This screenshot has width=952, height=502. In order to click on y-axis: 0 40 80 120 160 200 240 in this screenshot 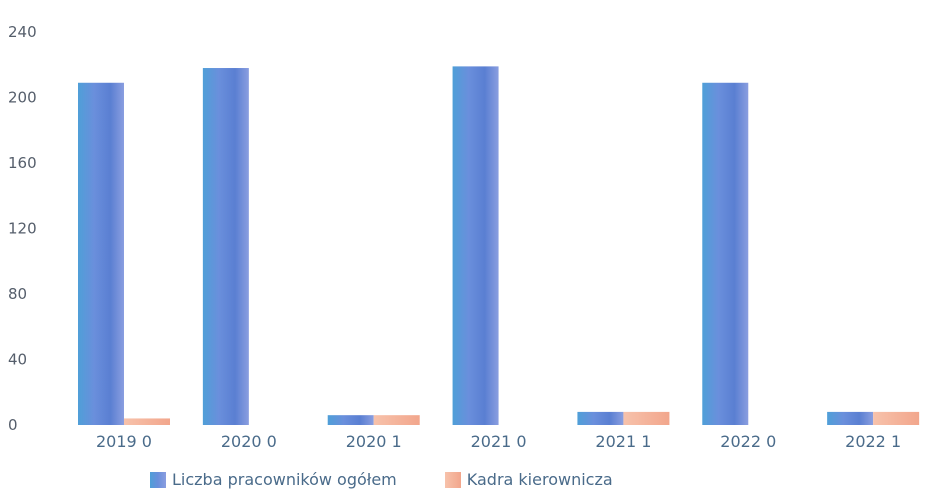, I will do `click(22, 228)`.